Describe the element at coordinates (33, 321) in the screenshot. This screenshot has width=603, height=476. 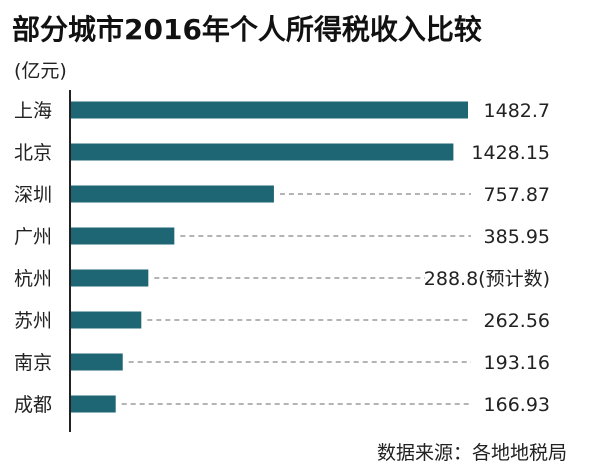
I see `category-label: 苏州` at that location.